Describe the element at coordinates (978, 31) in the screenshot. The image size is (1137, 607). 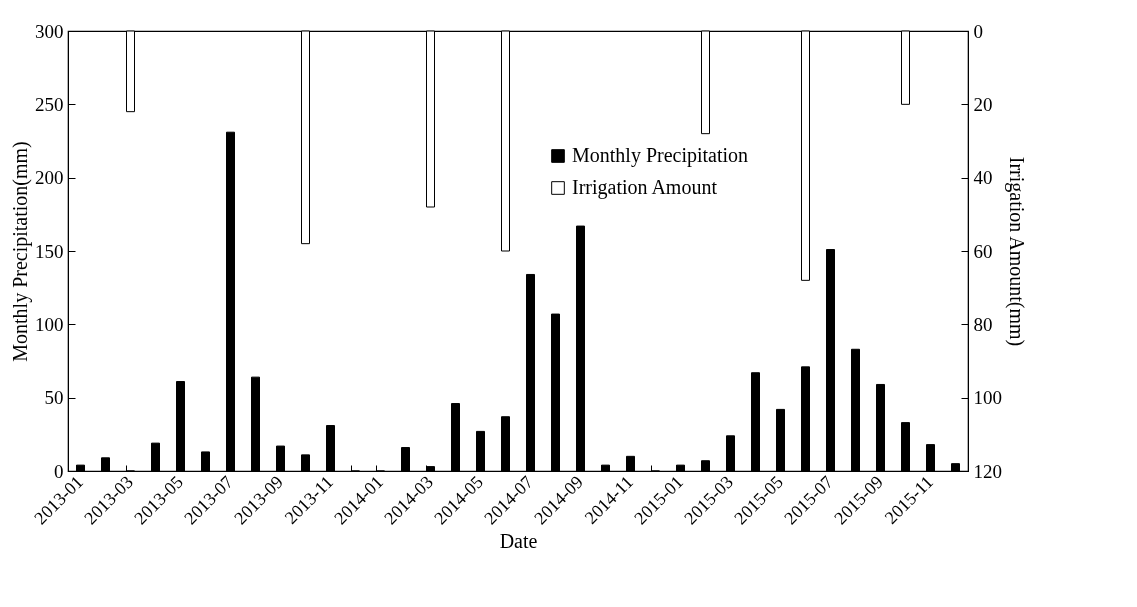
I see `y2-tick-label: 0` at that location.